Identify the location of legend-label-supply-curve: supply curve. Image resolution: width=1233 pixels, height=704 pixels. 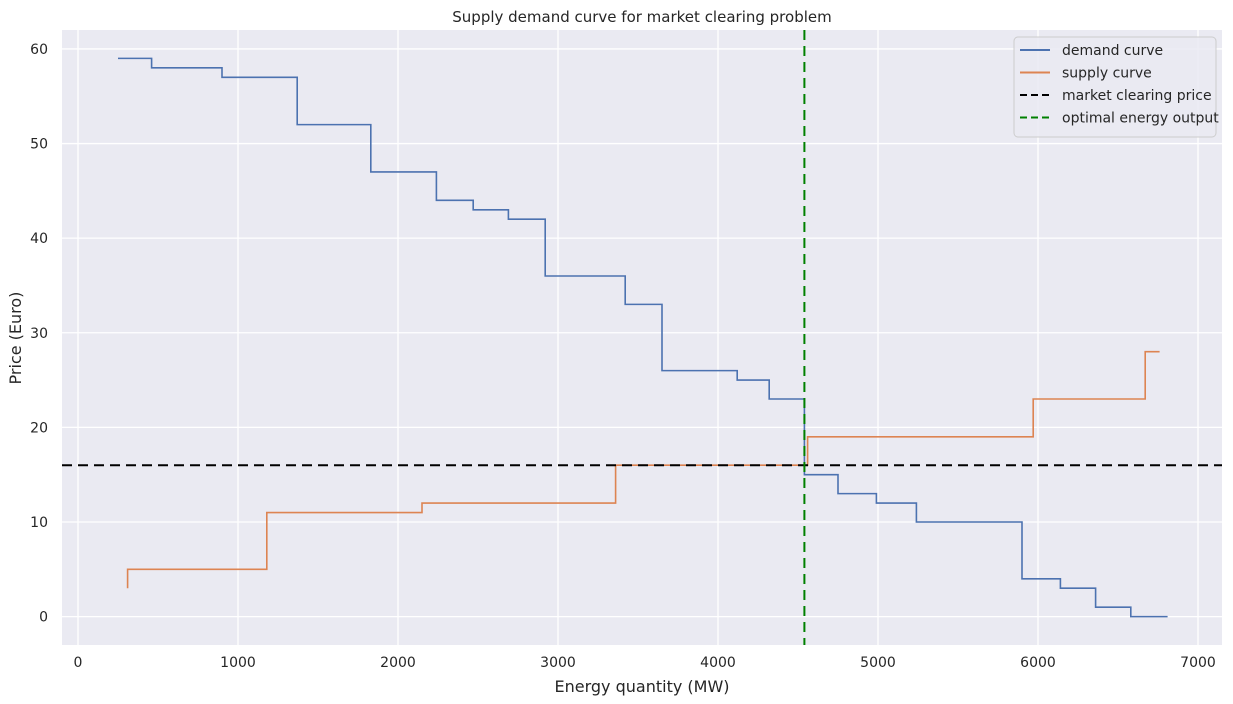
(1107, 74).